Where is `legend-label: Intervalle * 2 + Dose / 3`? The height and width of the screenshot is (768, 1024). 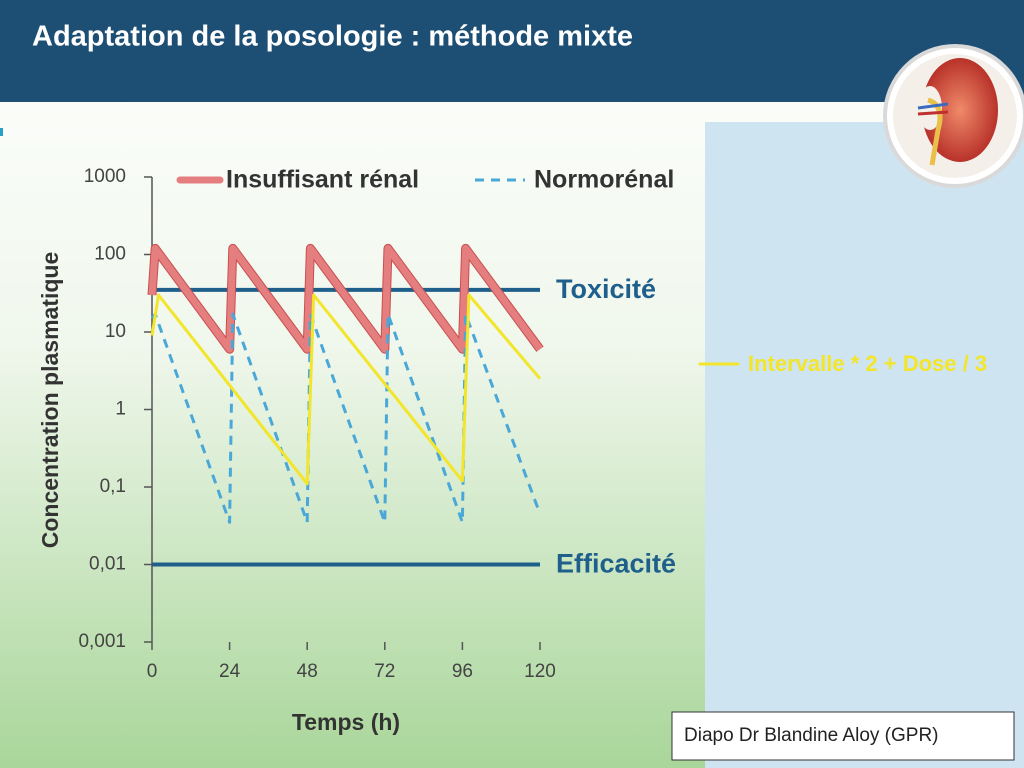 legend-label: Intervalle * 2 + Dose / 3 is located at coordinates (867, 363).